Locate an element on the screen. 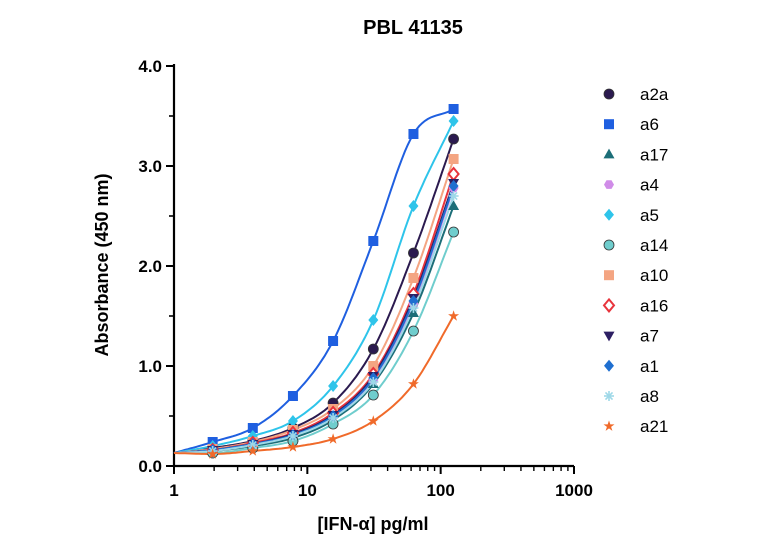 The height and width of the screenshot is (550, 762). data-point-a17 is located at coordinates (454, 205).